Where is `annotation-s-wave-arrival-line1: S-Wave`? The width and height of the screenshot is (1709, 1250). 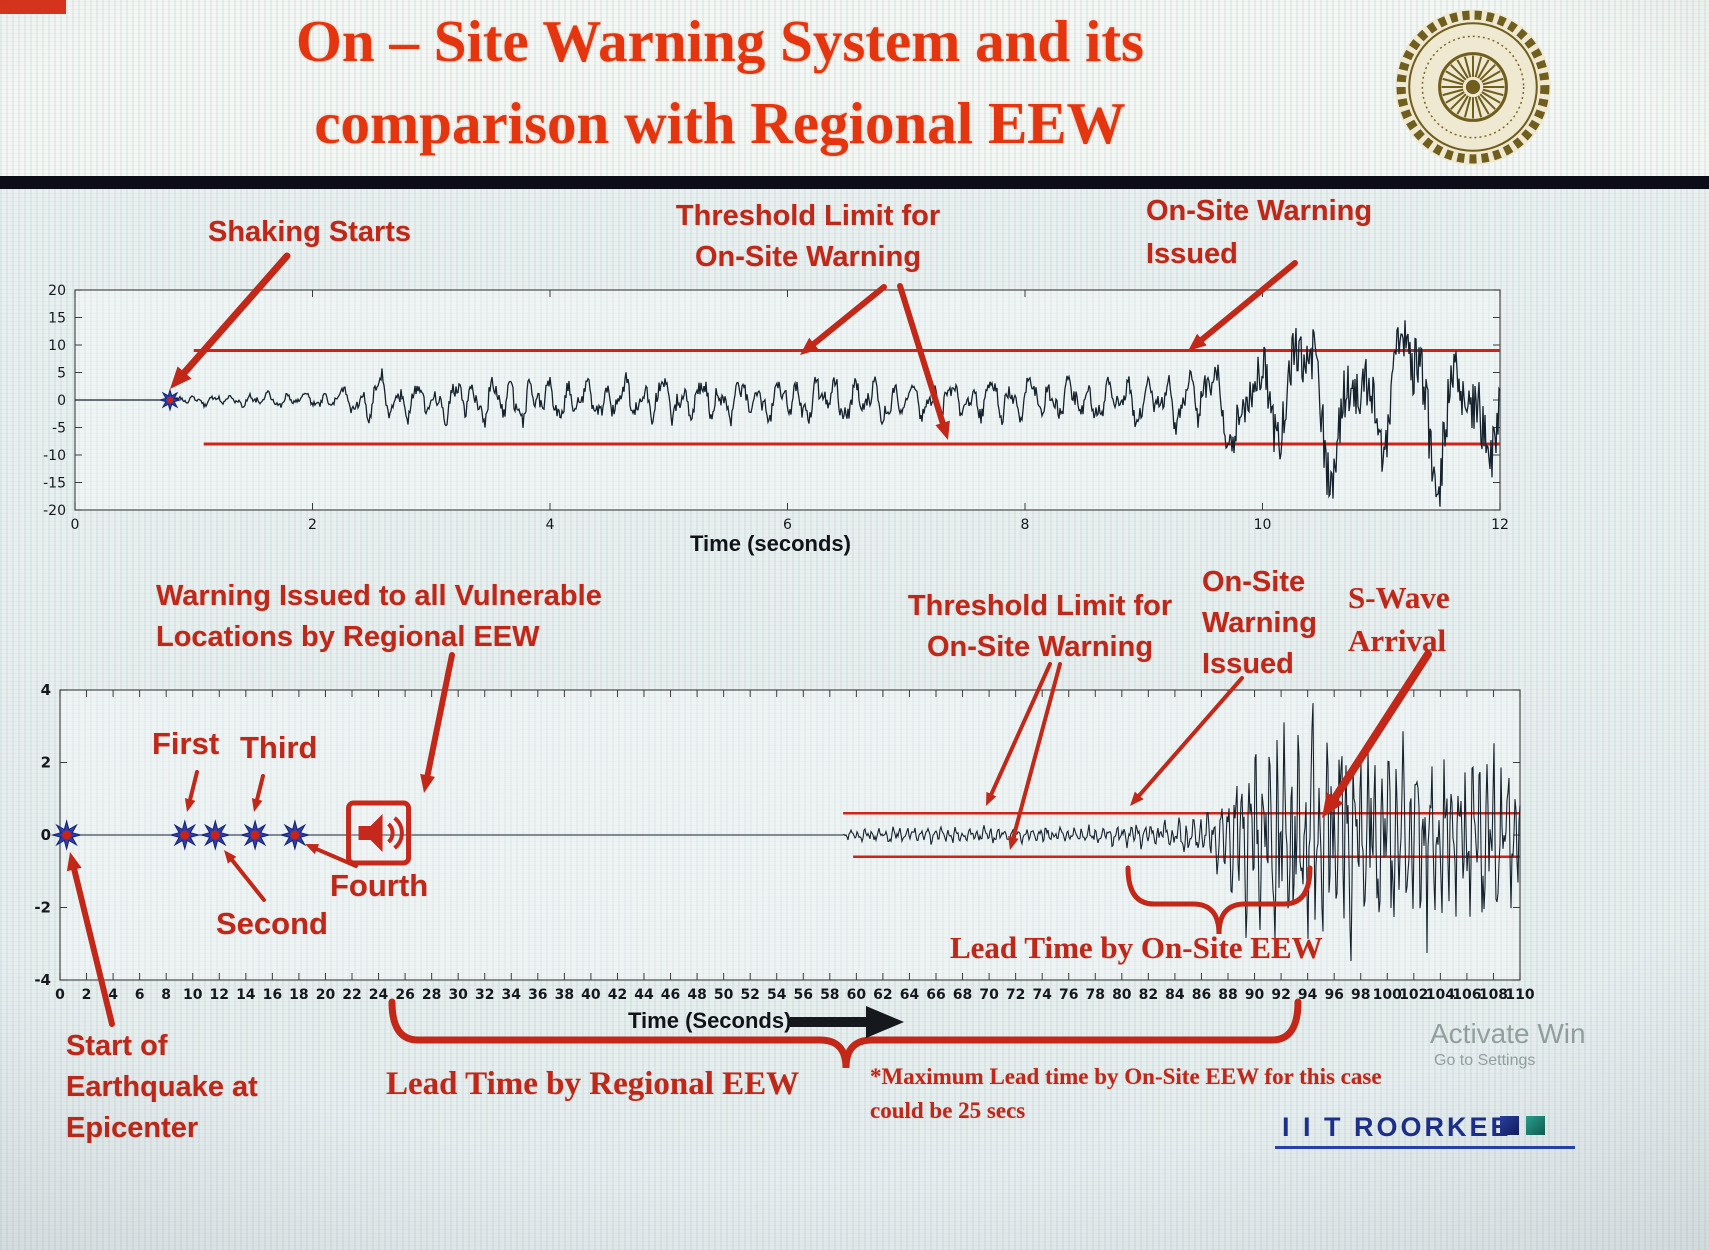
annotation-s-wave-arrival-line1: S-Wave is located at coordinates (1399, 597).